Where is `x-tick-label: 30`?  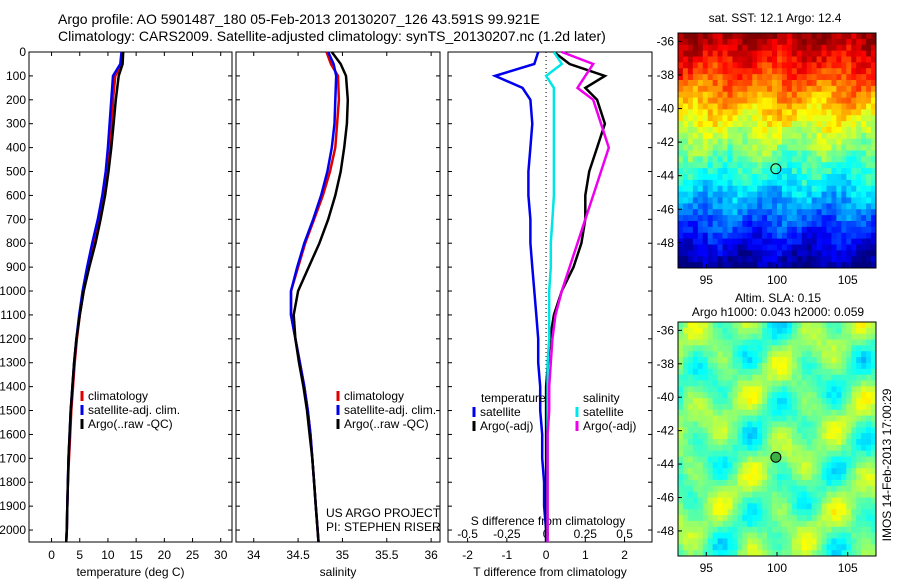 x-tick-label: 30 is located at coordinates (221, 555).